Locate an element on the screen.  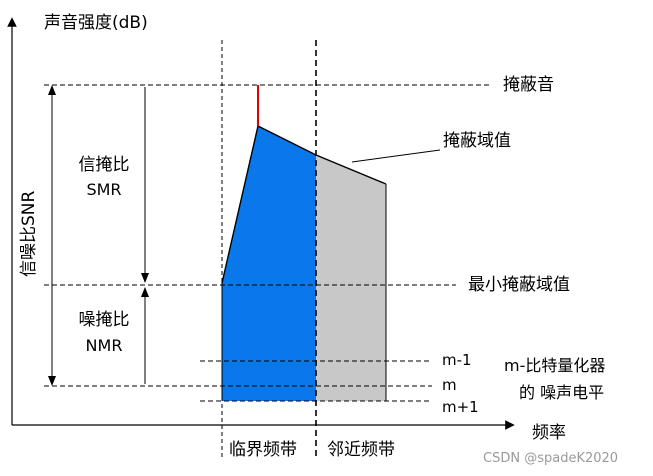
critical-band-area is located at coordinates (269, 263).